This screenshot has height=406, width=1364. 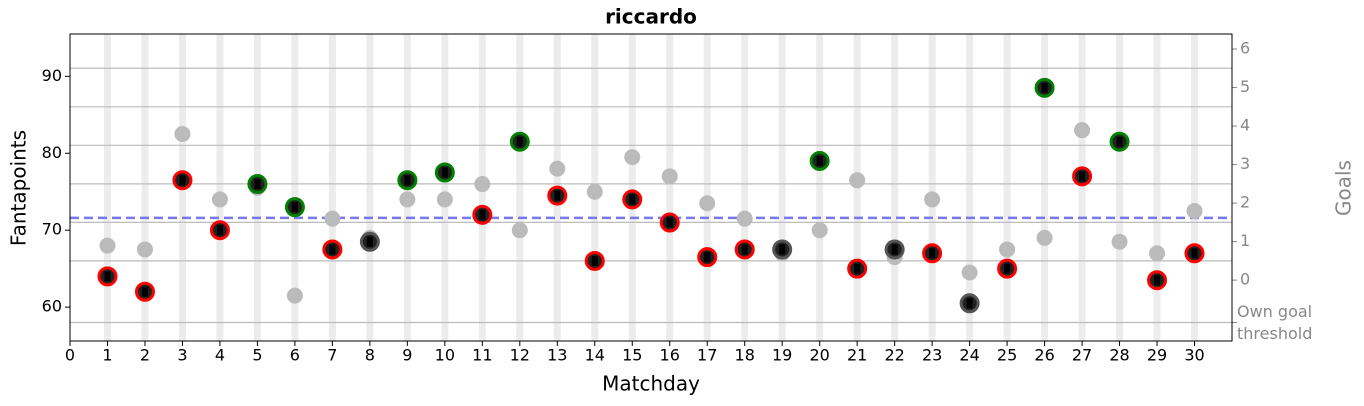 What do you see at coordinates (520, 355) in the screenshot?
I see `x-tick-label: 12` at bounding box center [520, 355].